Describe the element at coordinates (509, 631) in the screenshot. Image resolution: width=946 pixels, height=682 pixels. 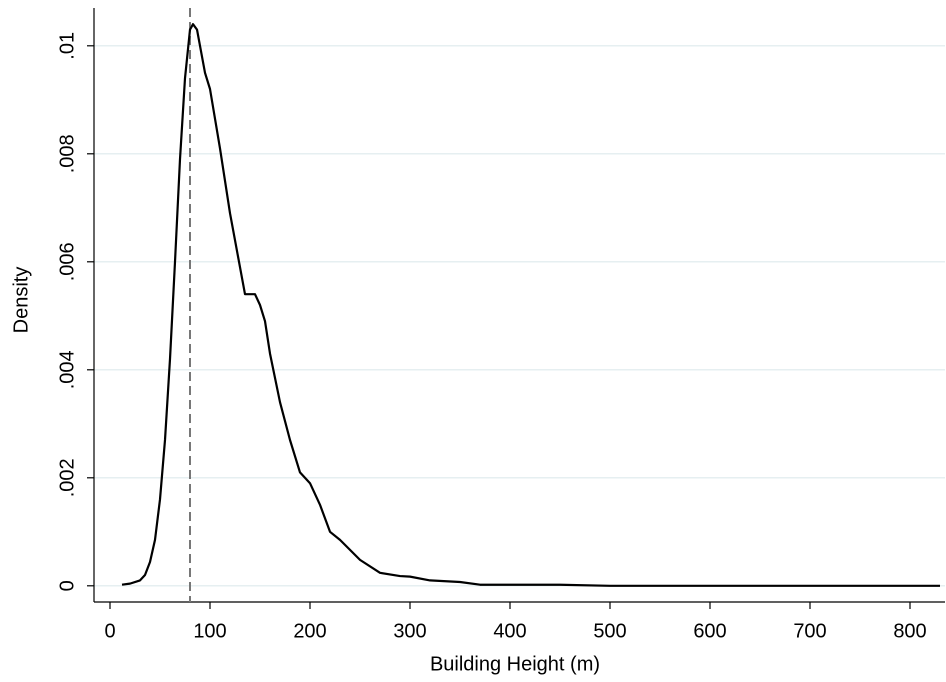
I see `x-tick-label: 400` at that location.